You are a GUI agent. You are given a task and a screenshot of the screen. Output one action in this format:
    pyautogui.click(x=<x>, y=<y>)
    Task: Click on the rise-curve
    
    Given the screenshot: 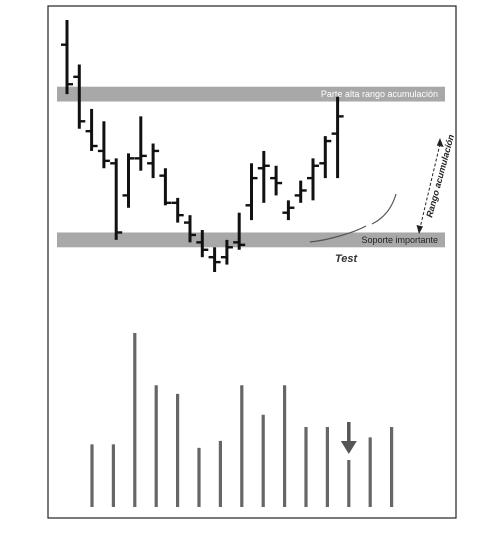 What is the action you would take?
    pyautogui.click(x=384, y=209)
    